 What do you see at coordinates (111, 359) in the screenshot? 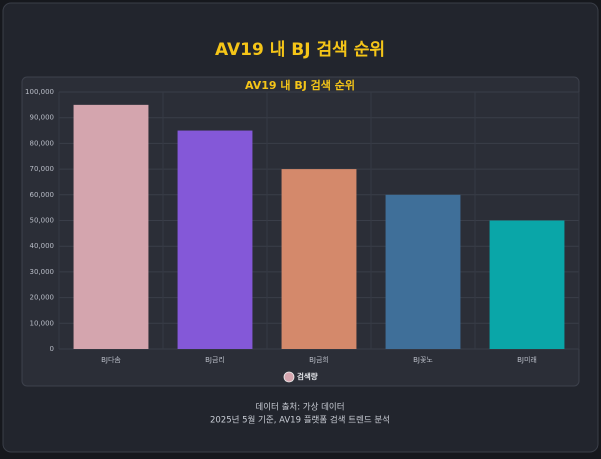
I see `x-tick-label: BJ다솜` at bounding box center [111, 359].